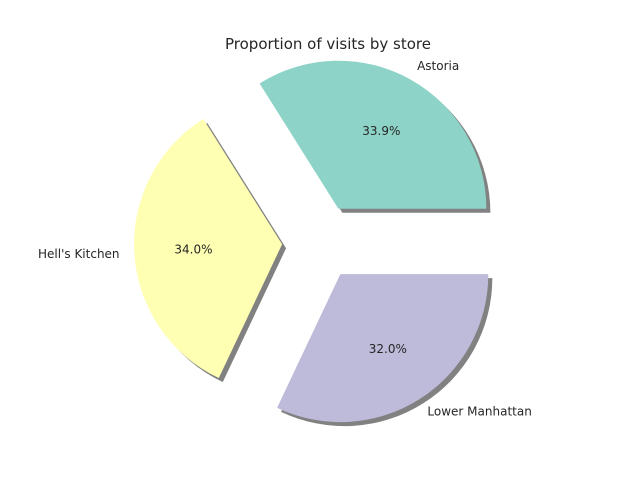 The image size is (640, 480). I want to click on slice-lower-manhattan, so click(383, 348).